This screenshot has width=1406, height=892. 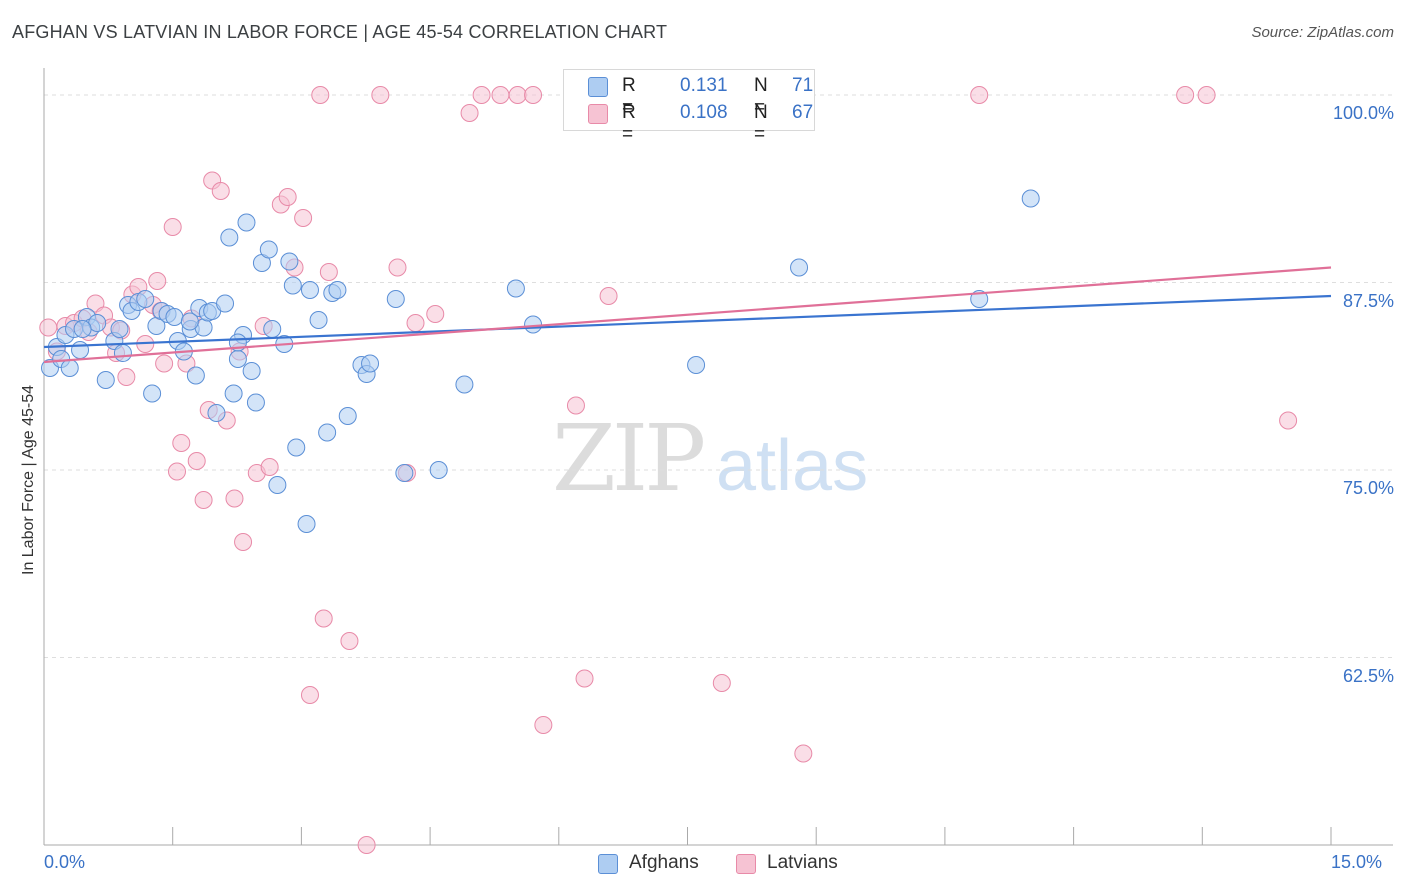 What do you see at coordinates (664, 862) in the screenshot?
I see `afghans-legend-label: Afghans` at bounding box center [664, 862].